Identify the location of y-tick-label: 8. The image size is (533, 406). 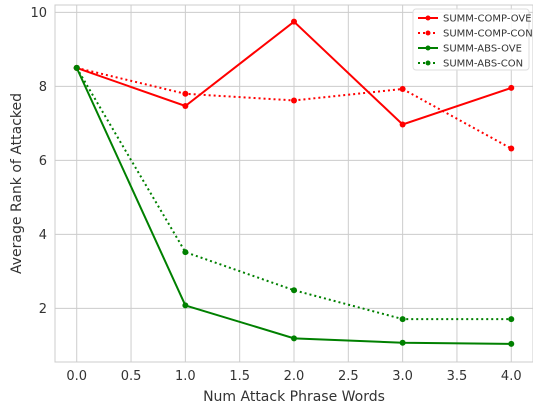
(43, 87).